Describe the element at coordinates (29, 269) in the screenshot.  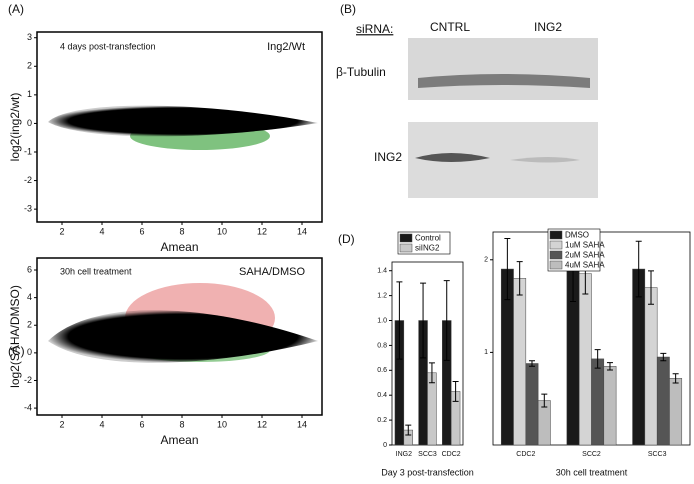
I see `y-tick-label: 6` at that location.